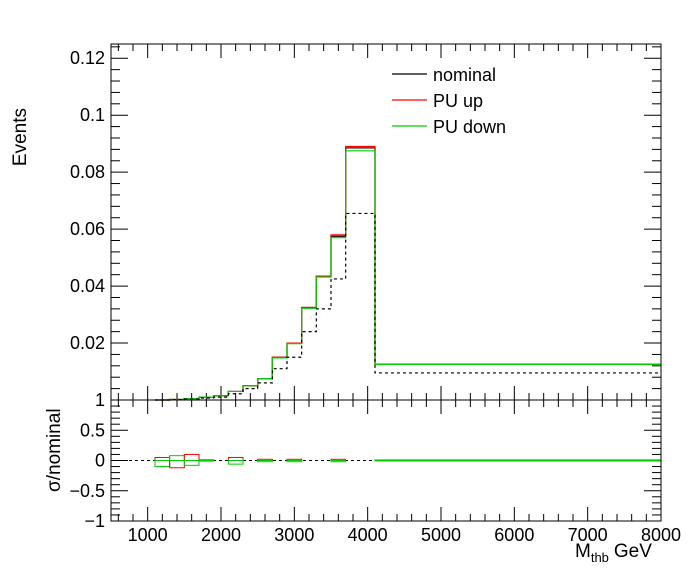  Describe the element at coordinates (100, 400) in the screenshot. I see `ratio-y-tick-label: 1` at that location.